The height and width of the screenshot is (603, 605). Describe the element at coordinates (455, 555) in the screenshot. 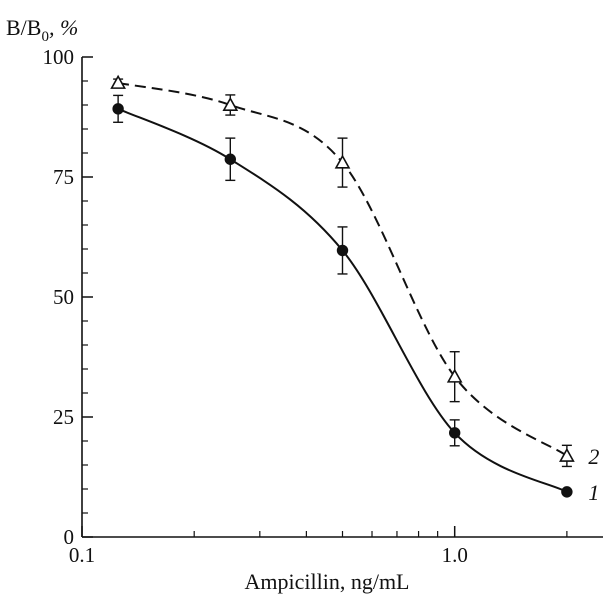

I see `x-tick-label: 1.0` at that location.